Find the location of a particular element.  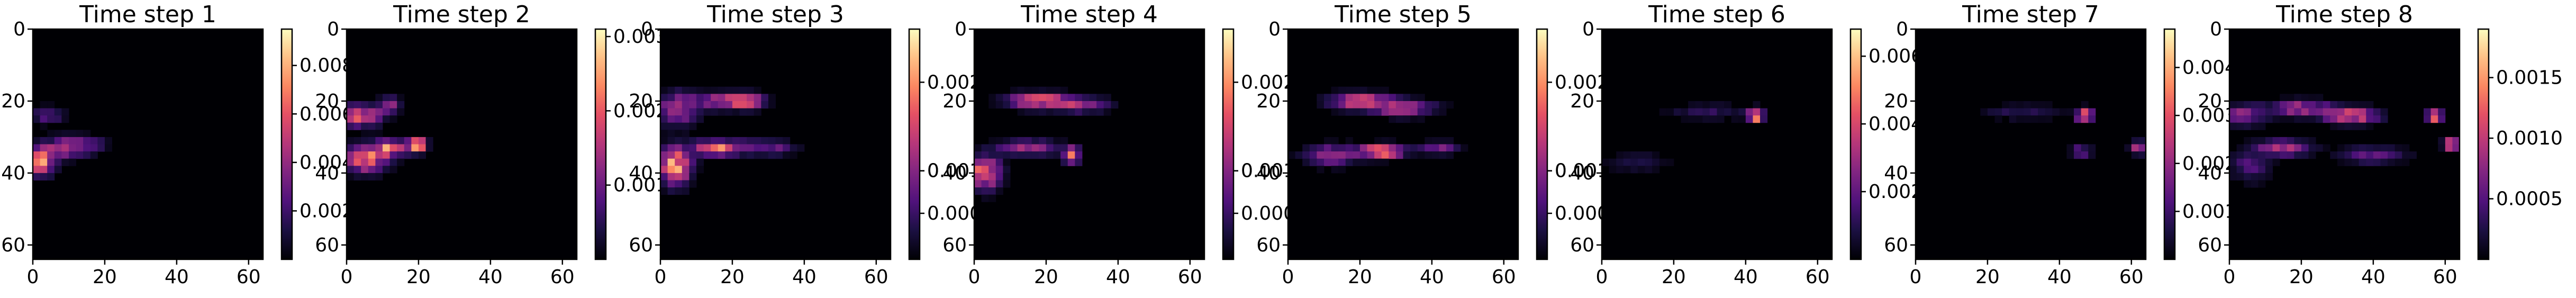

colorbar-tick-label: 0.006 is located at coordinates (1895, 56).